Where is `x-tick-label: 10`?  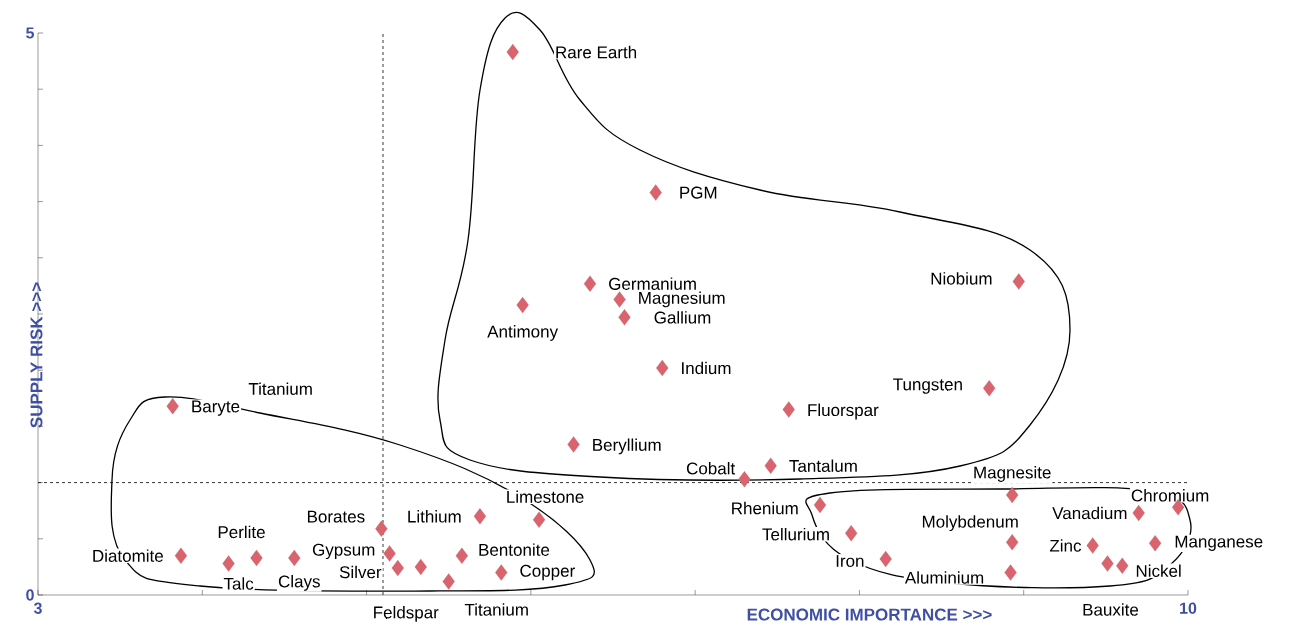 x-tick-label: 10 is located at coordinates (1188, 608).